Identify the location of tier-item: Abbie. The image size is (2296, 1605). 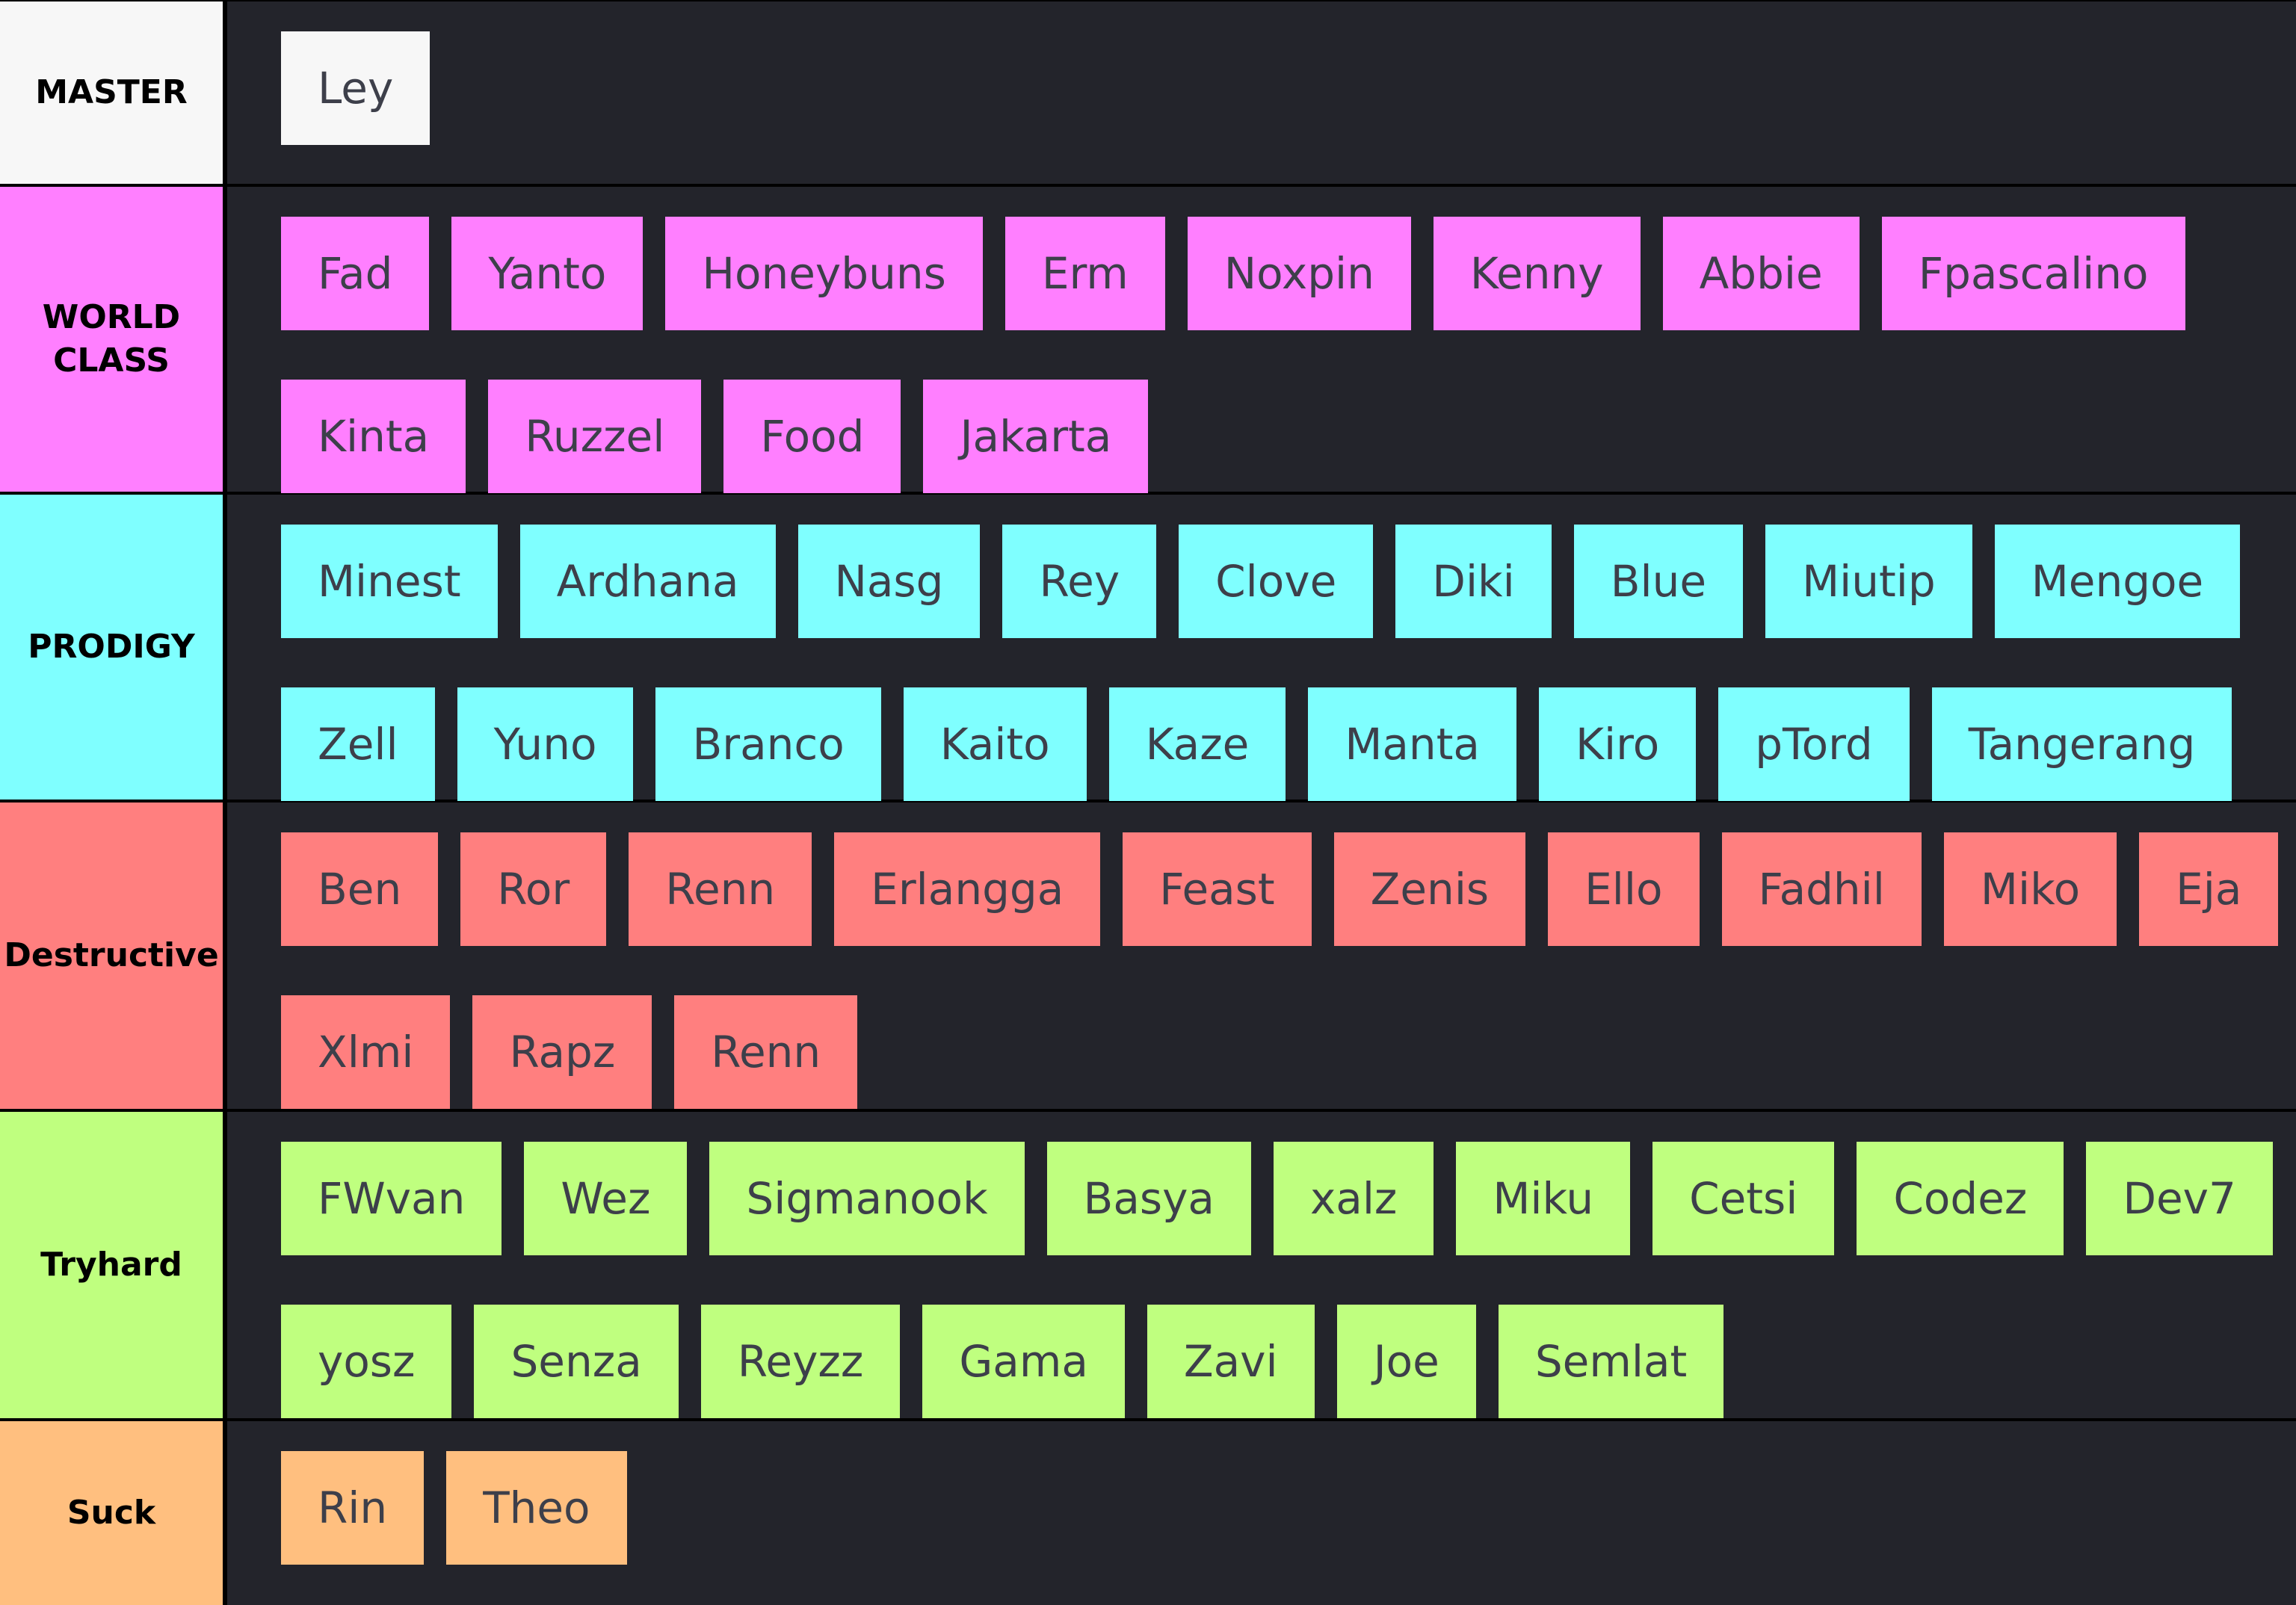
(1761, 273).